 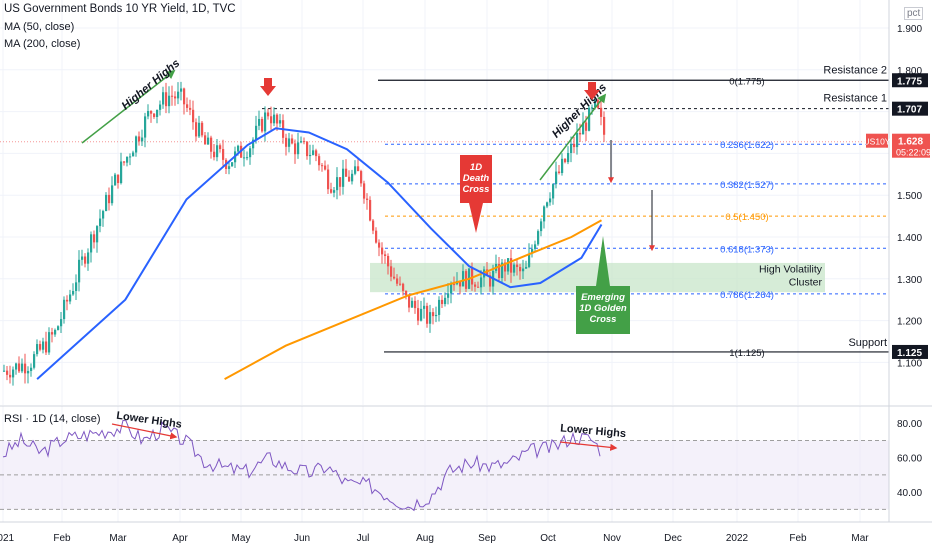 What do you see at coordinates (909, 29) in the screenshot?
I see `y-tick-label: 1.900` at bounding box center [909, 29].